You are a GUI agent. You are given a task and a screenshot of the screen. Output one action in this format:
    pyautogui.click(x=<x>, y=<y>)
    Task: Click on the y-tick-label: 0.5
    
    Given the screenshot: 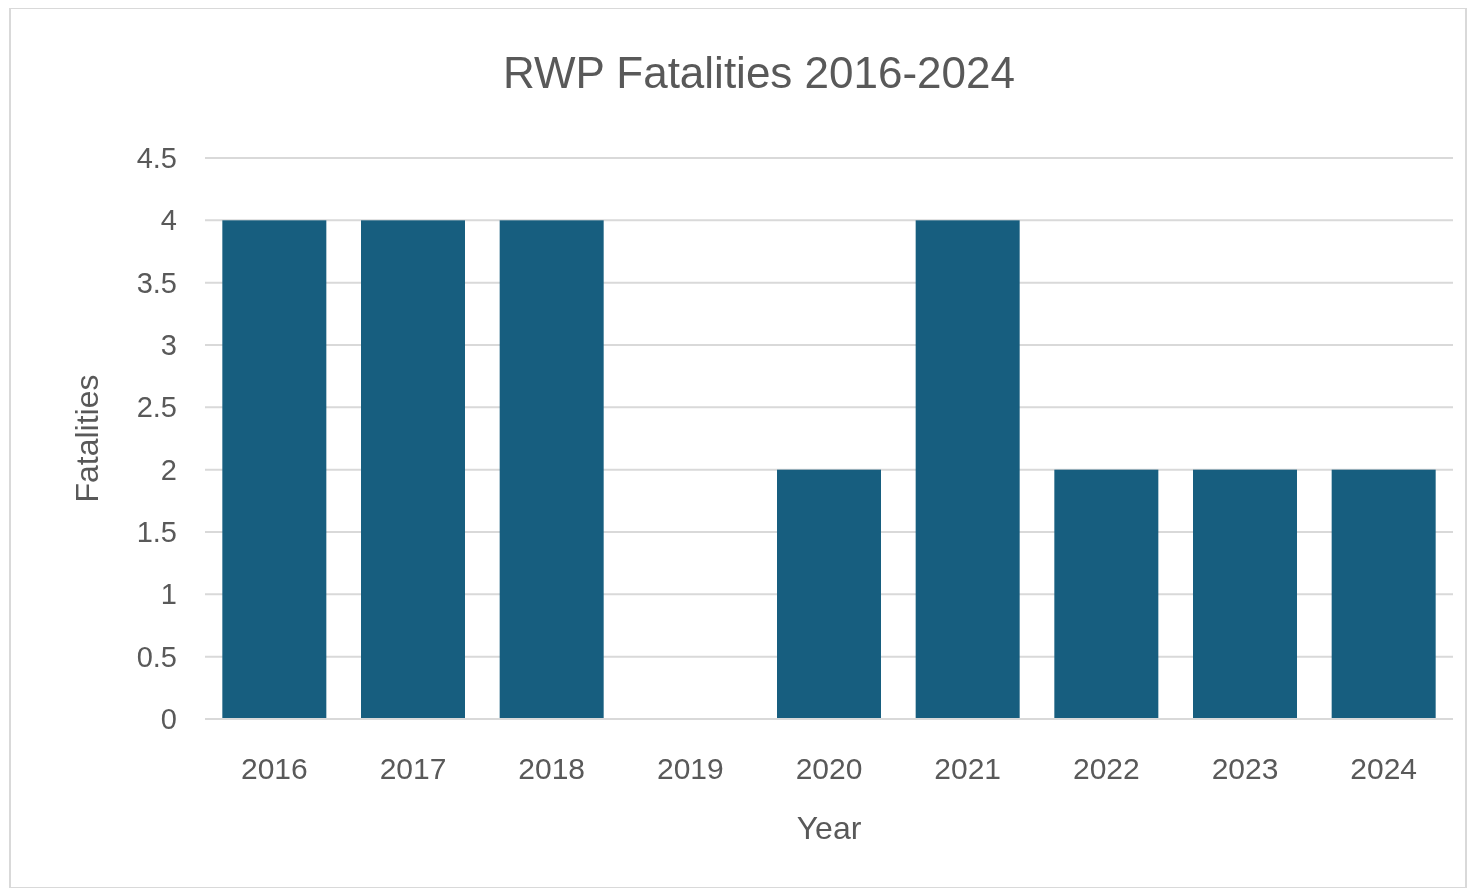 What is the action you would take?
    pyautogui.click(x=156, y=656)
    